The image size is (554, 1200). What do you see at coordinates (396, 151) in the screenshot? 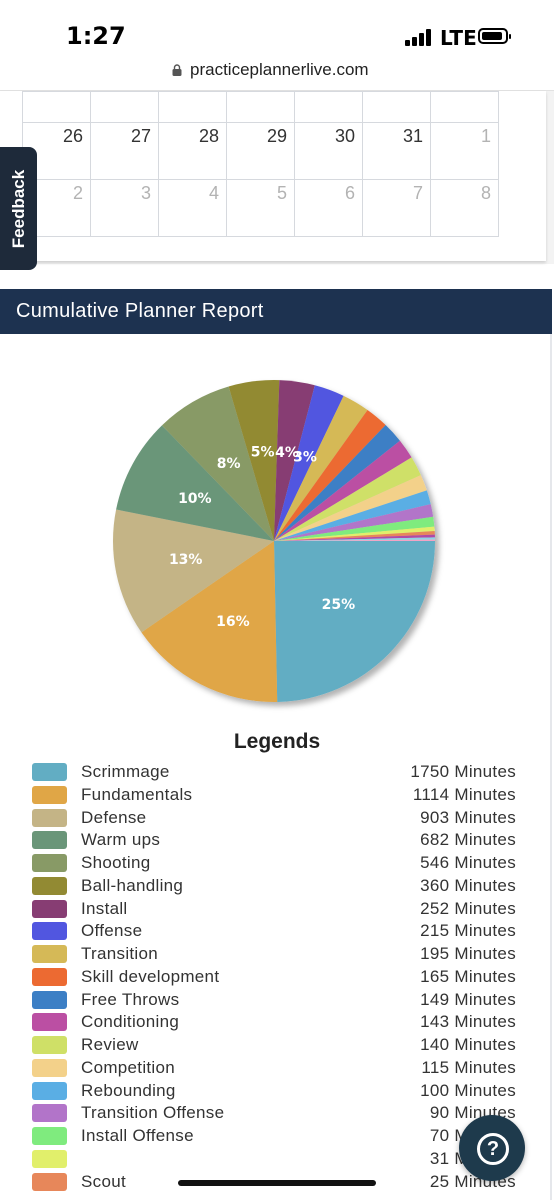
I see `calendar-day-cell: 31` at bounding box center [396, 151].